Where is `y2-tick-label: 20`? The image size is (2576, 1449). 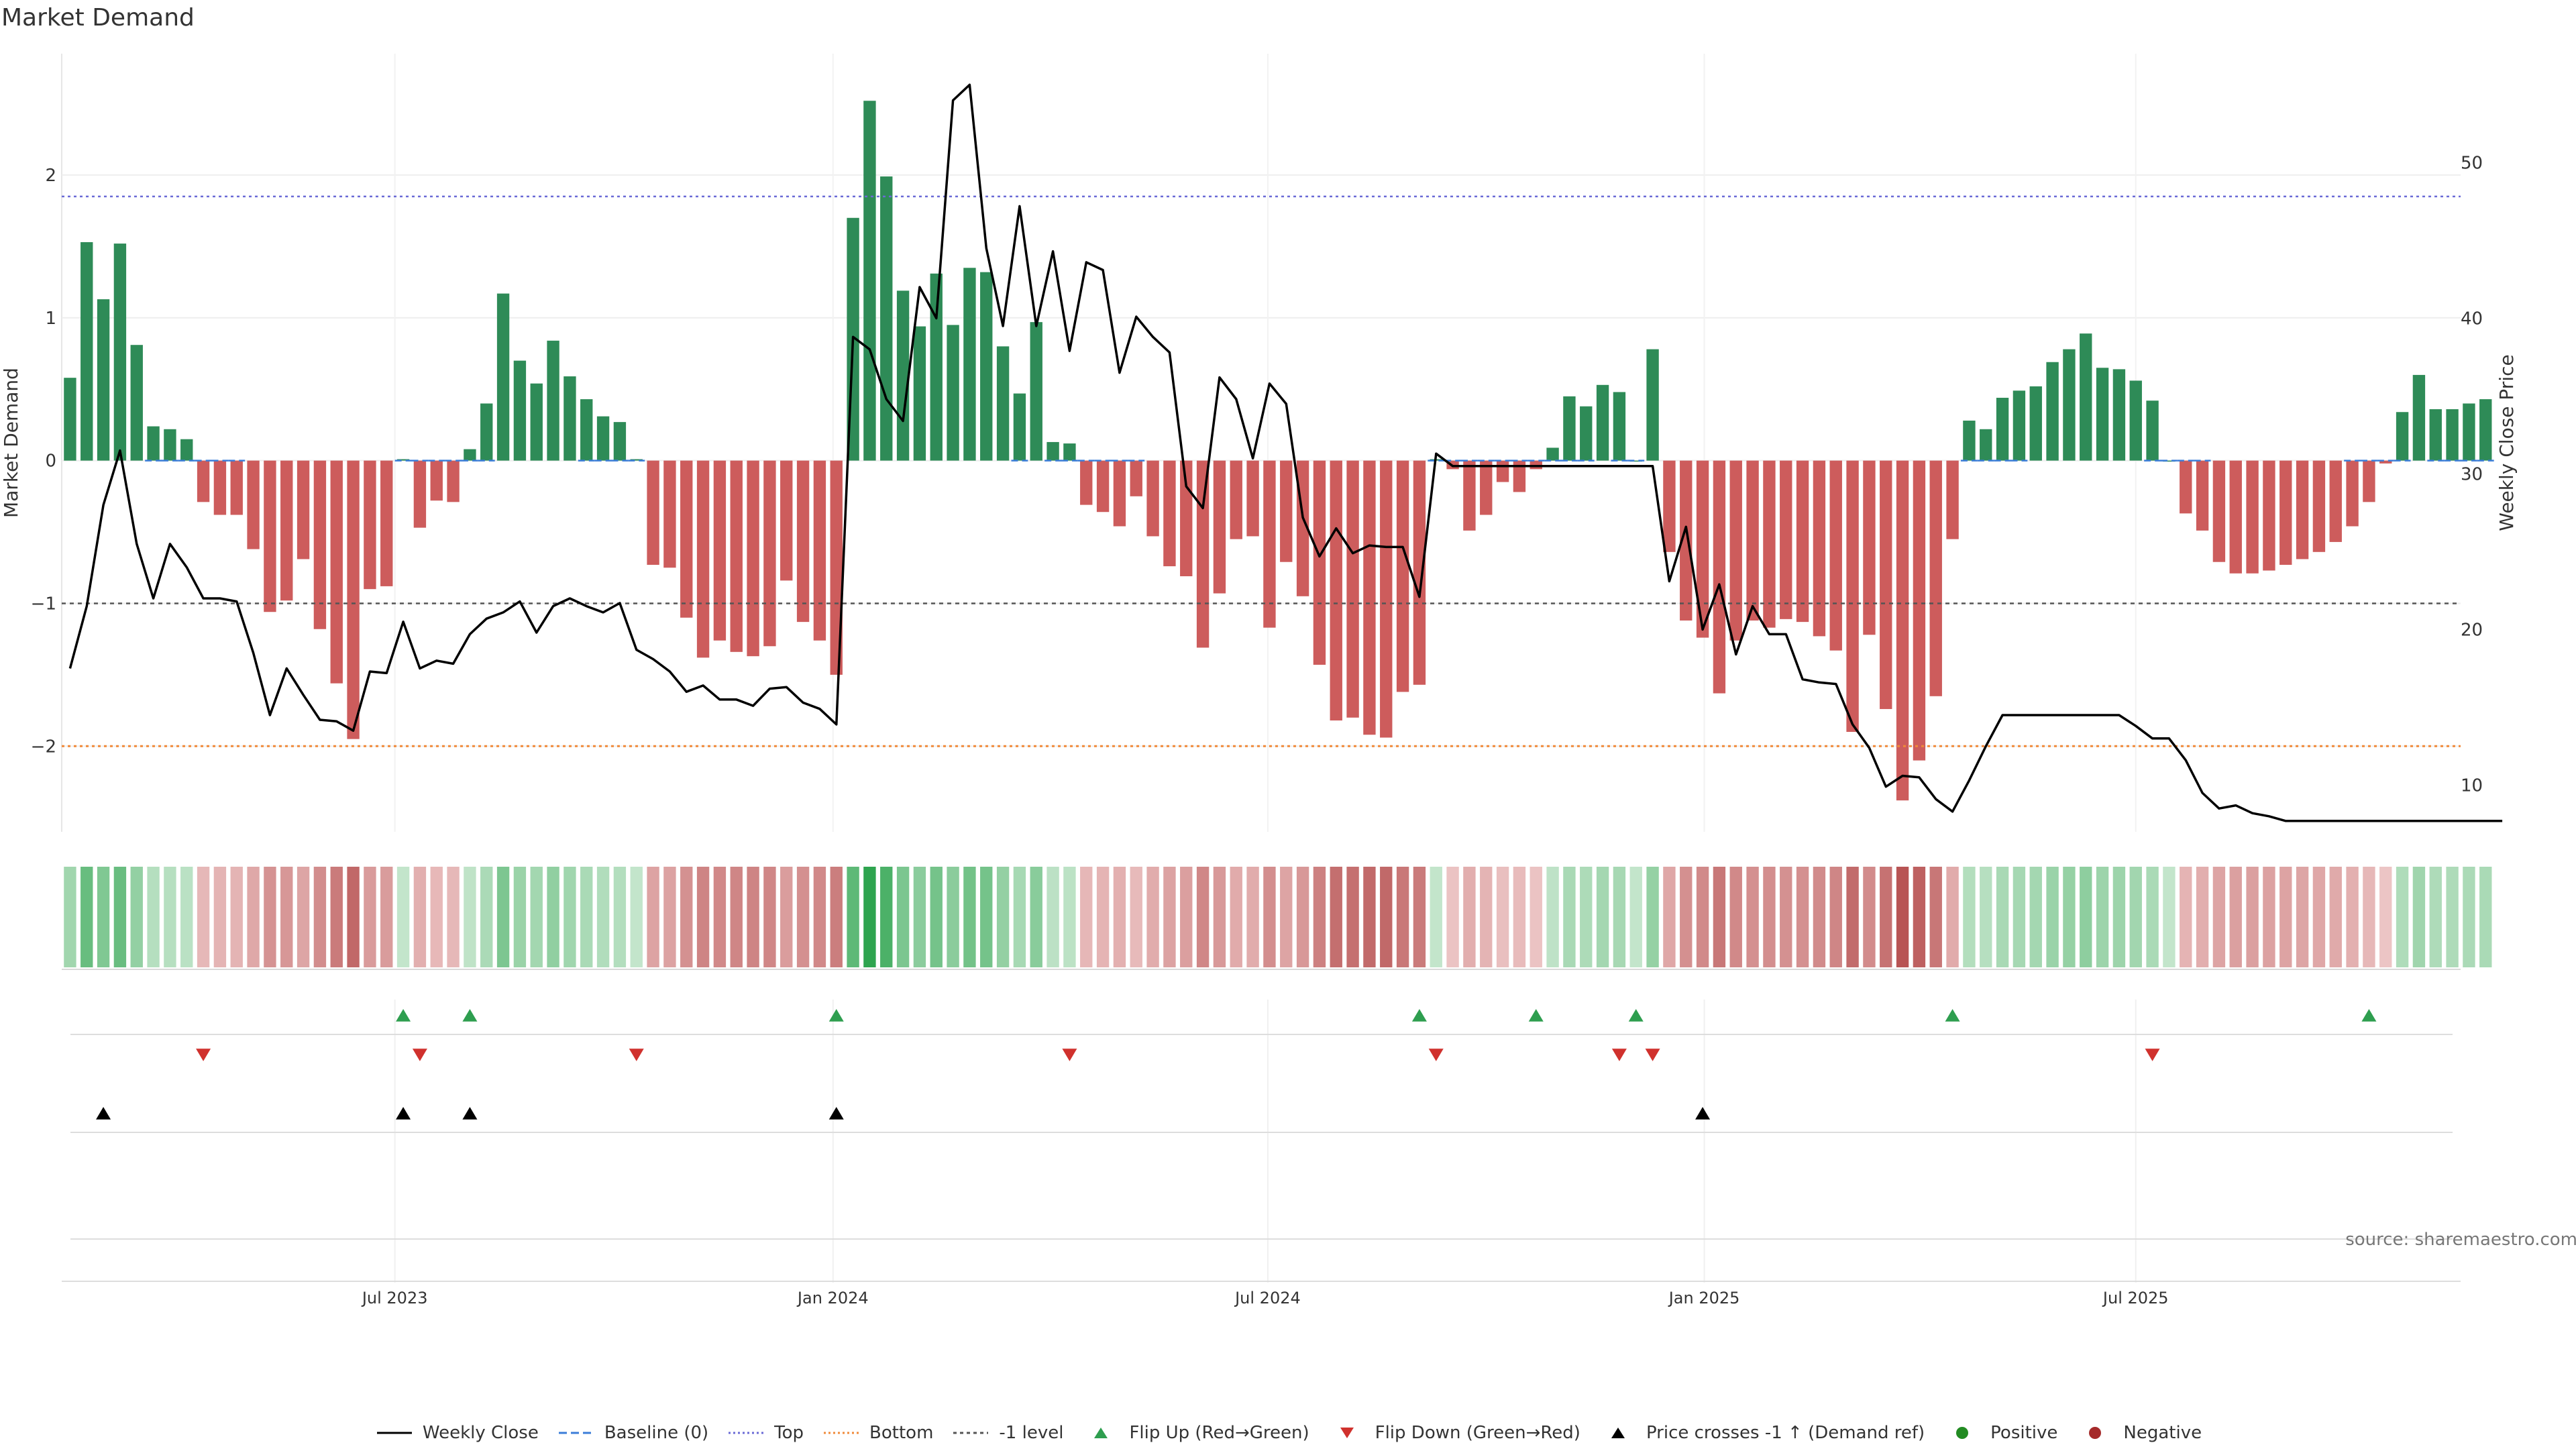 y2-tick-label: 20 is located at coordinates (2472, 630).